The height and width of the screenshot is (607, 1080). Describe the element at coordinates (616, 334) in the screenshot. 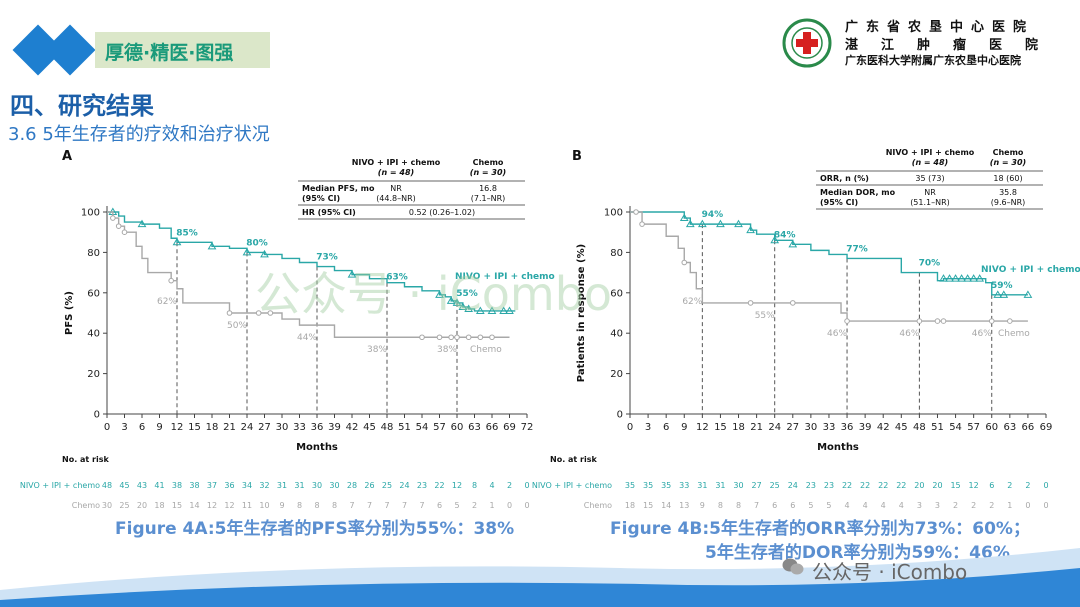

I see `chart-b-y-tick-label: 40` at that location.